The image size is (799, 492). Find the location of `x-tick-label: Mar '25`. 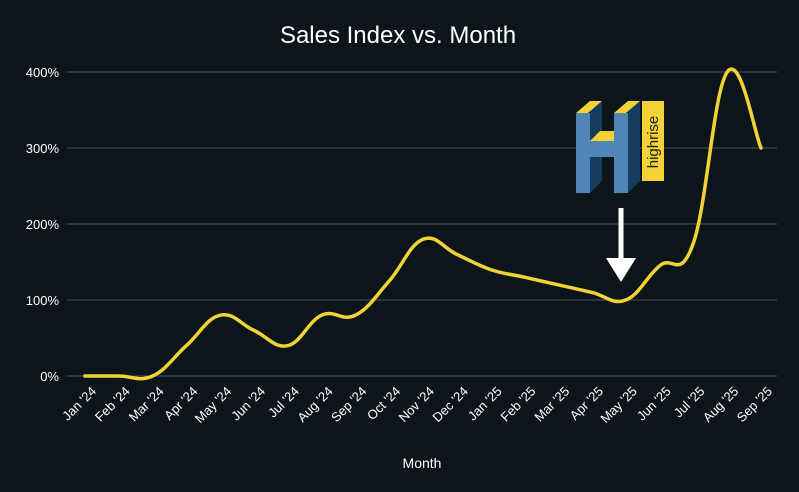

x-tick-label: Mar '25 is located at coordinates (551, 404).